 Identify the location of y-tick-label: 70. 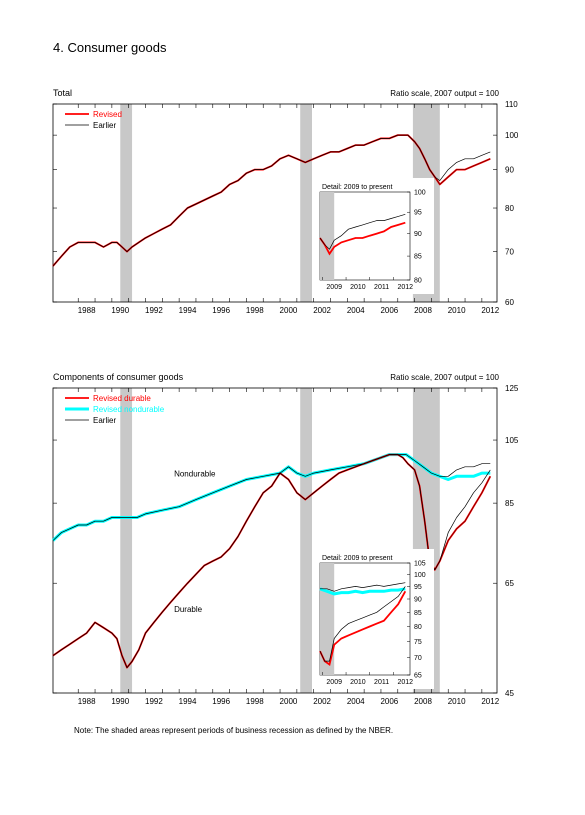
(509, 252).